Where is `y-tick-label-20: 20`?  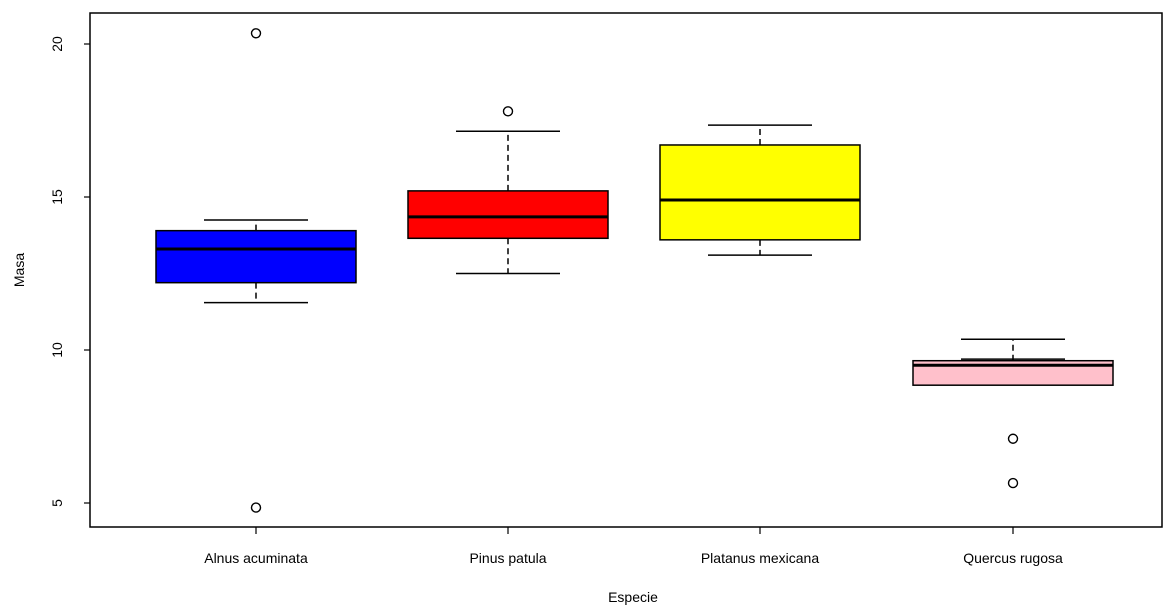 y-tick-label-20: 20 is located at coordinates (57, 44).